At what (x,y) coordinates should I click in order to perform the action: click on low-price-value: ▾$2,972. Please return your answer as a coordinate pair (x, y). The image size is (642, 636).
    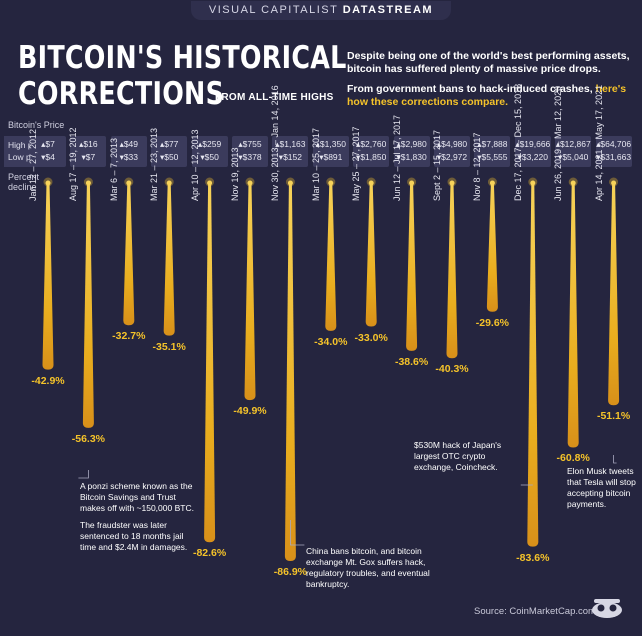
    Looking at the image, I should click on (452, 157).